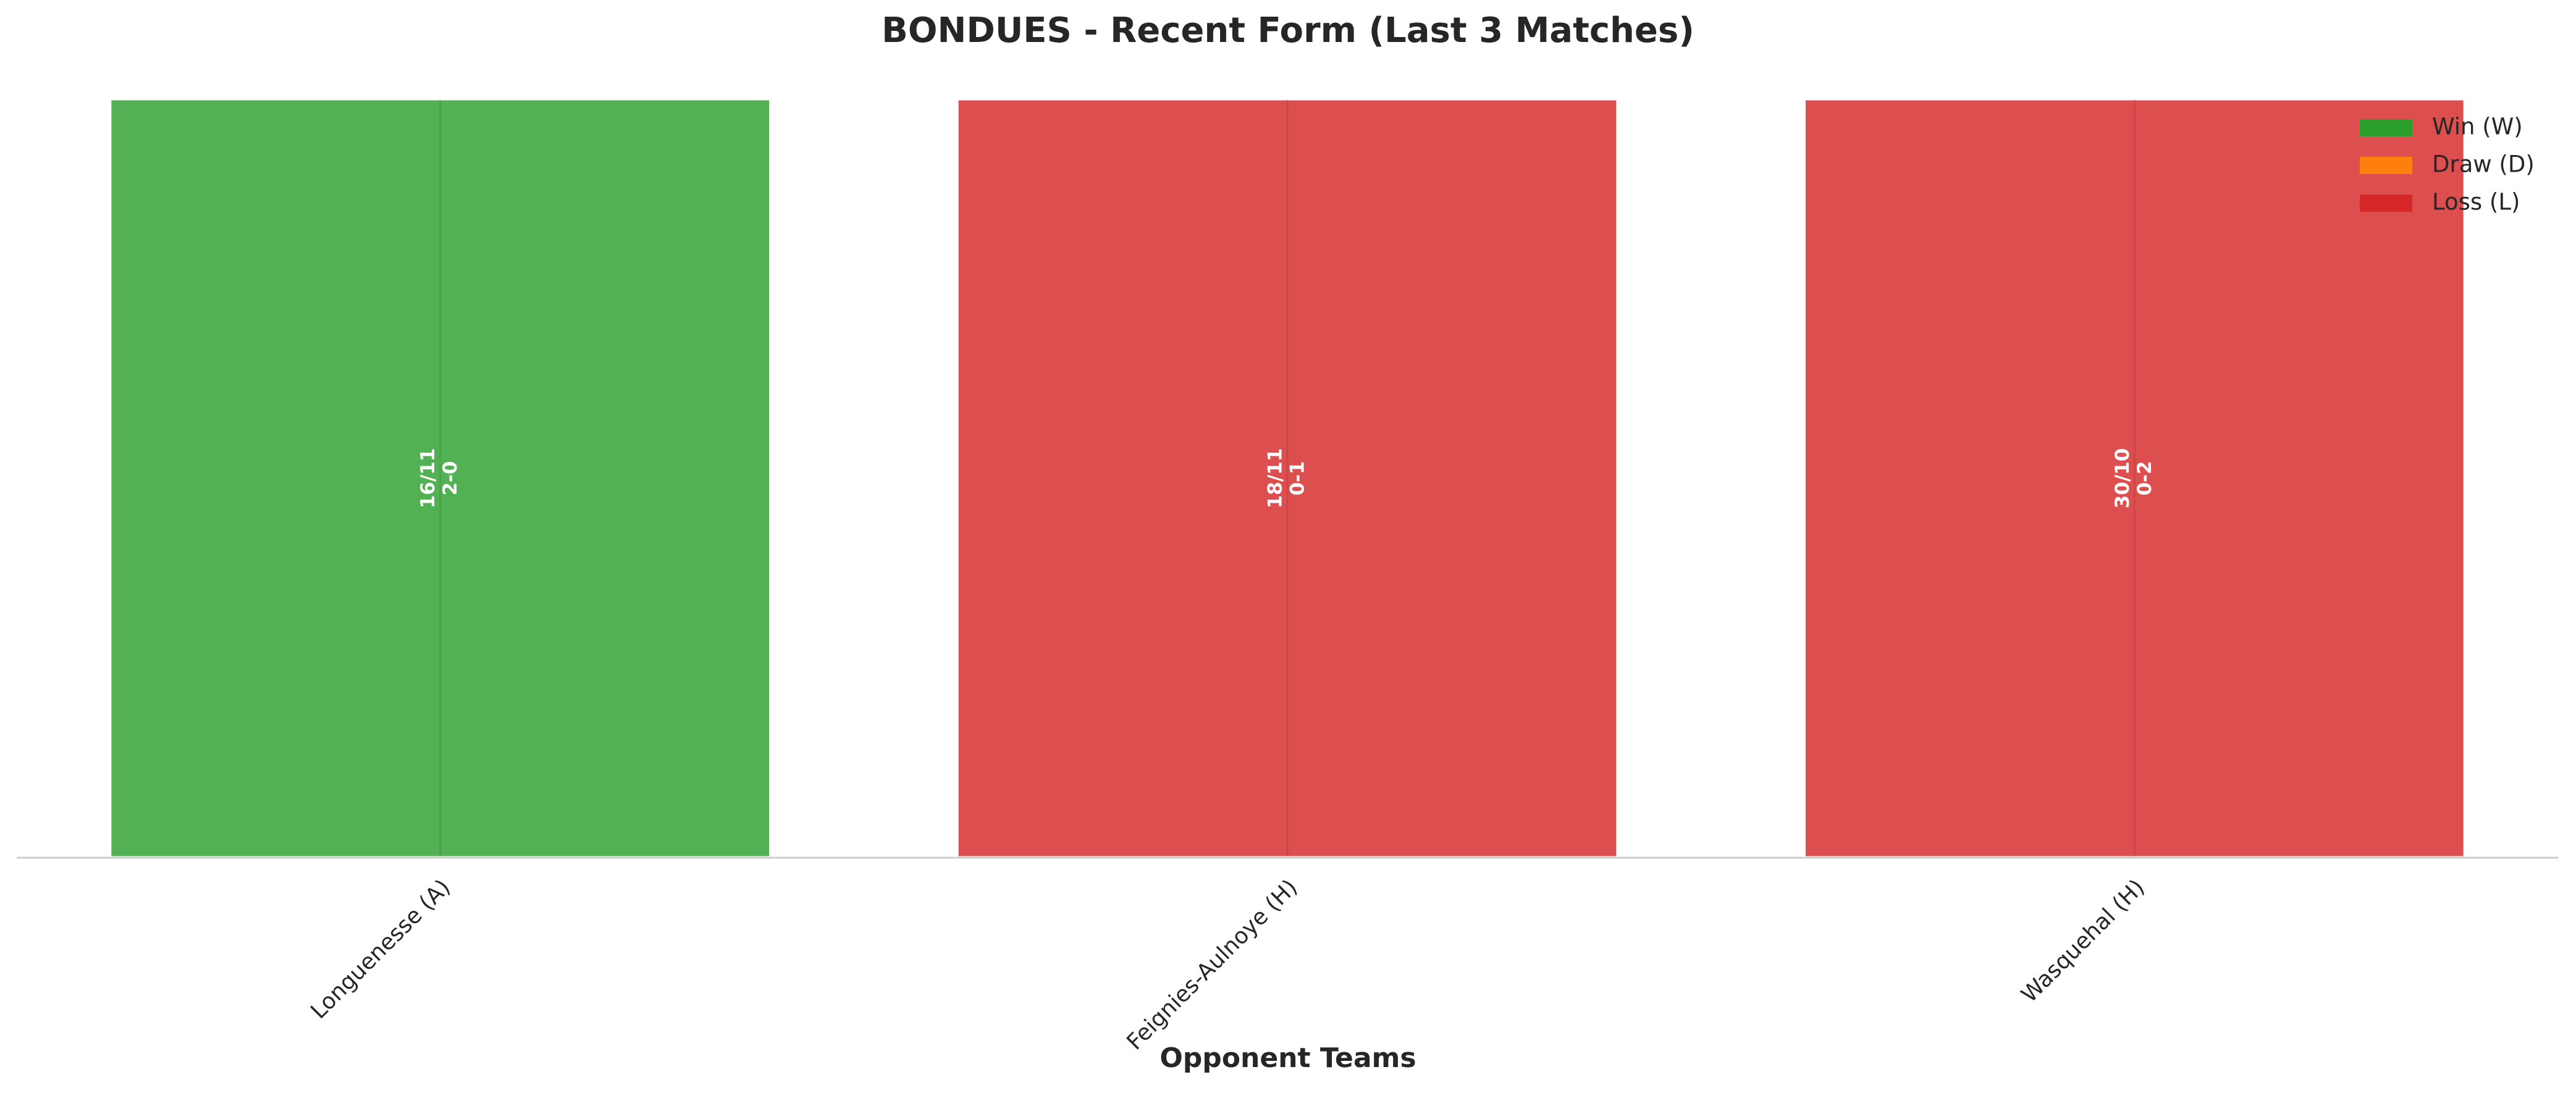 Image resolution: width=2576 pixels, height=1093 pixels. Describe the element at coordinates (2145, 478) in the screenshot. I see `bar-score-label: 0-2` at that location.